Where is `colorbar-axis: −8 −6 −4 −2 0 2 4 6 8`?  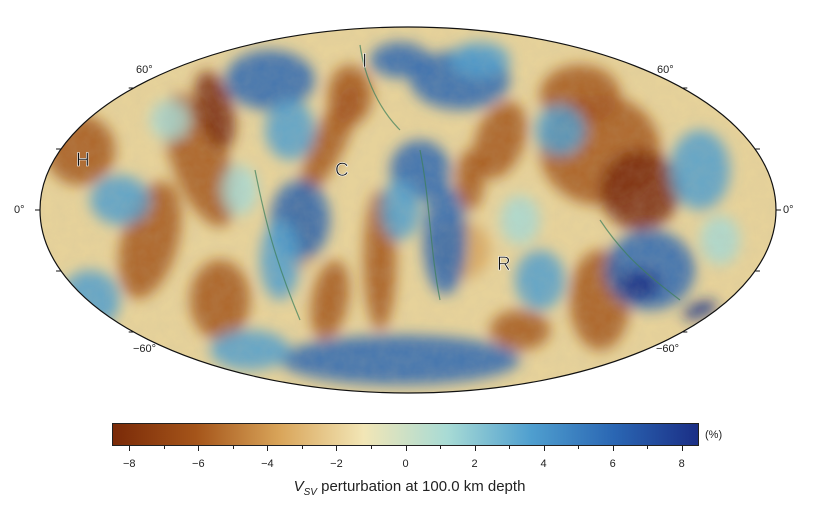
colorbar-axis: −8 −6 −4 −2 0 2 4 6 8 is located at coordinates (405, 461).